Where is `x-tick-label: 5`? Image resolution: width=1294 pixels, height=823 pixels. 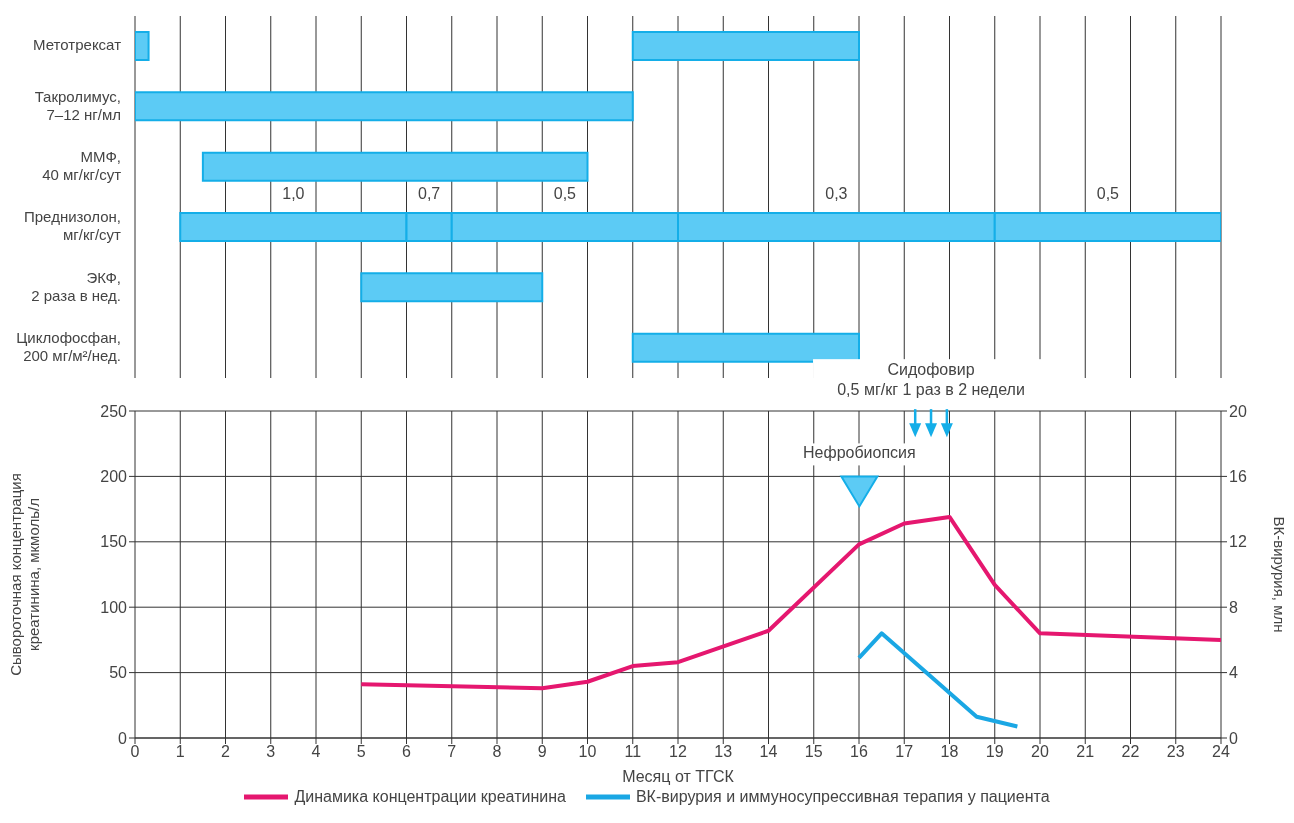
x-tick-label: 5 is located at coordinates (361, 752).